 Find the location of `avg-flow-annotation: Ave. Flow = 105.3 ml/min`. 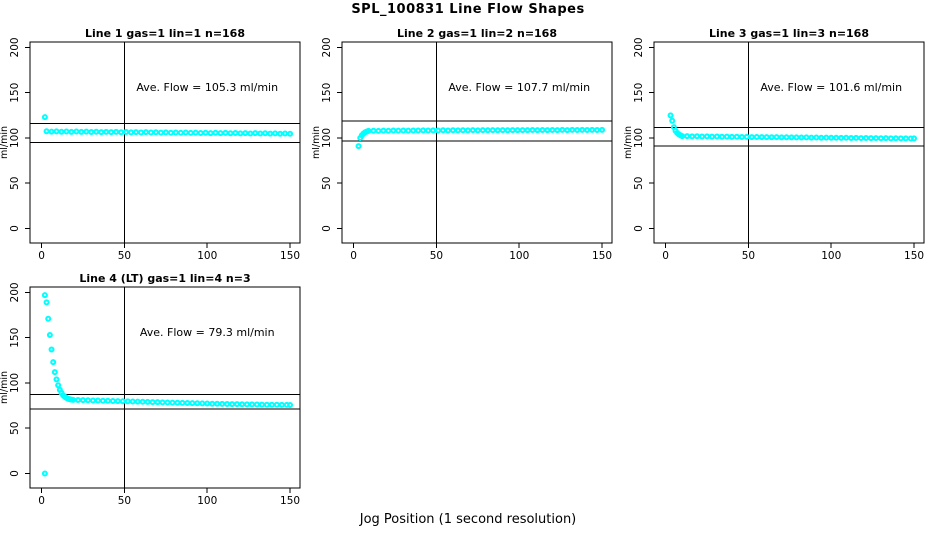

avg-flow-annotation: Ave. Flow = 105.3 ml/min is located at coordinates (207, 87).